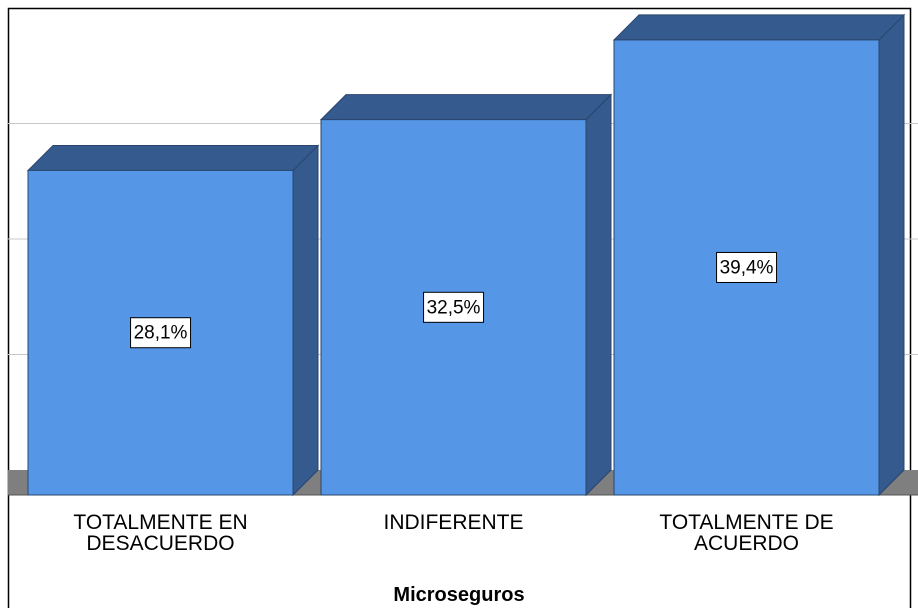 The width and height of the screenshot is (918, 608). Describe the element at coordinates (746, 533) in the screenshot. I see `x-tick-label: TOTALMENTE DE ACUERDO` at that location.